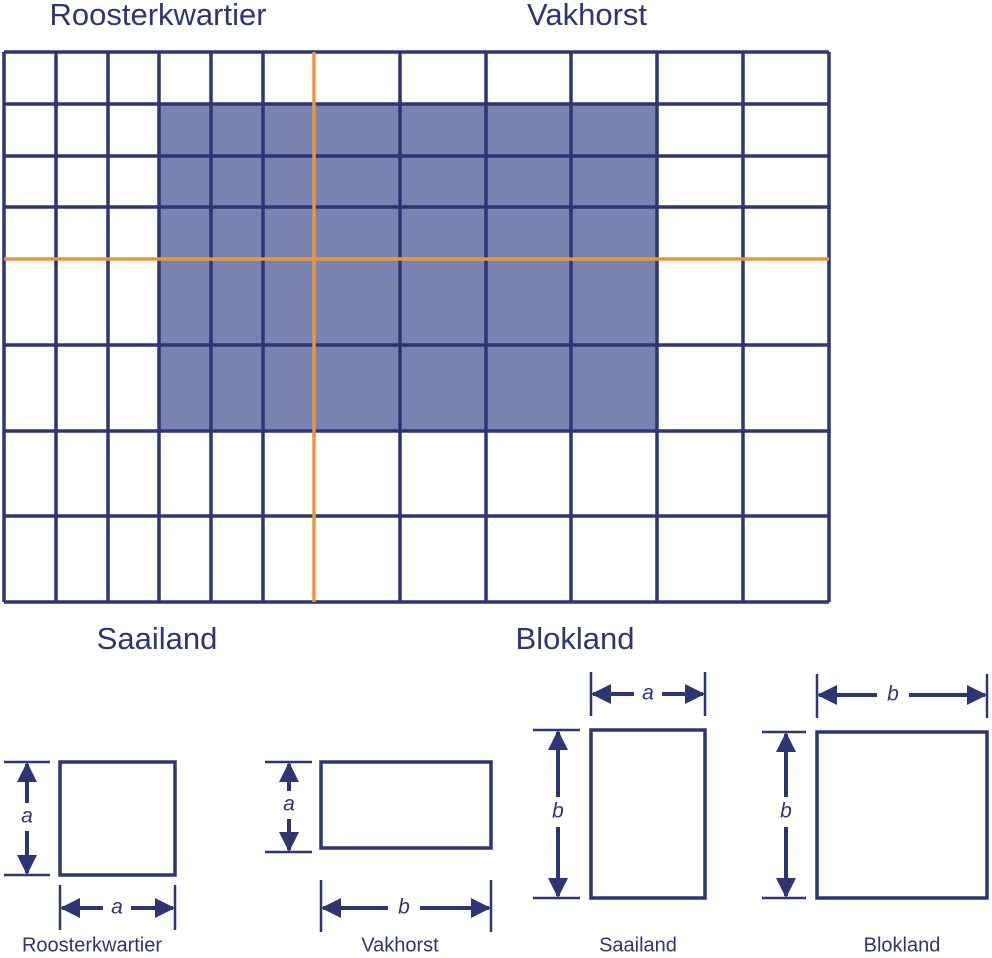 This screenshot has height=958, width=992. I want to click on figure: a a Roosterkwartier, so click(90, 858).